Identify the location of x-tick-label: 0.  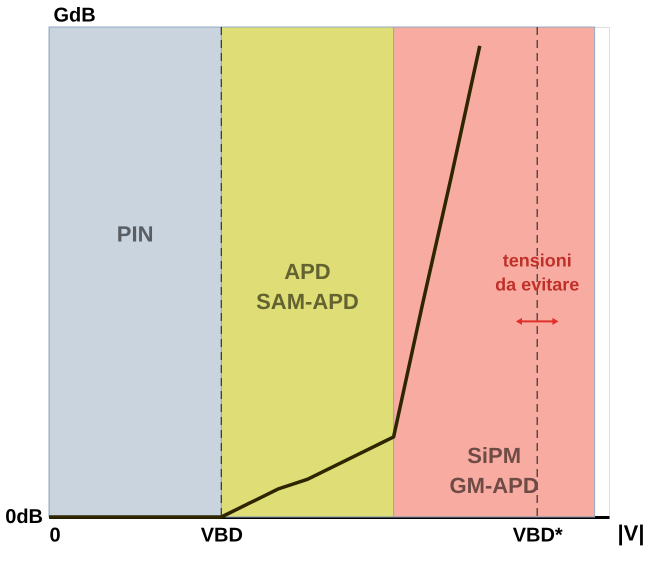
(55, 535).